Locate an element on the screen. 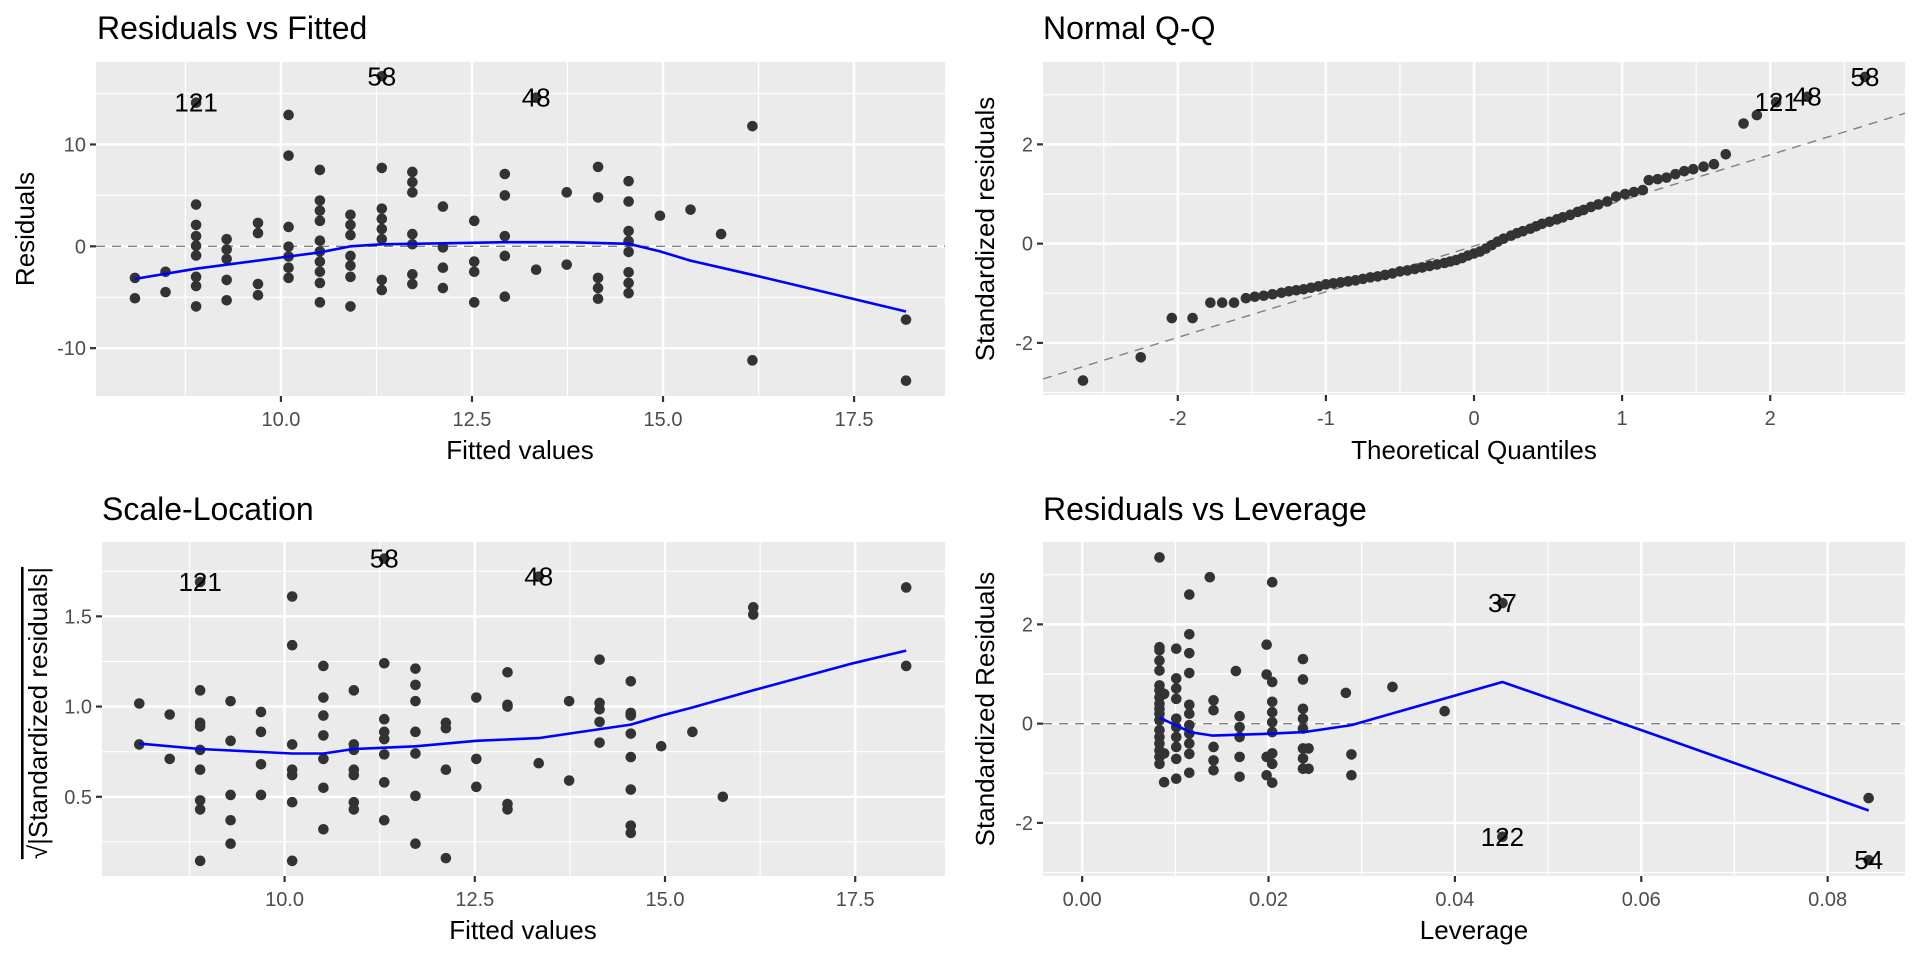  y-axis-title: Standardized Residuals is located at coordinates (985, 709).